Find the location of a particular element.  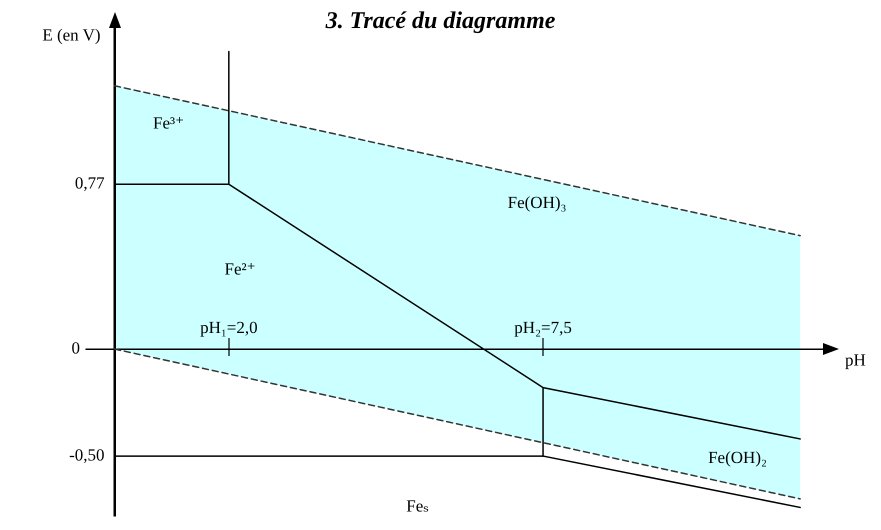

y-tick-label: -0,50 is located at coordinates (87, 455).